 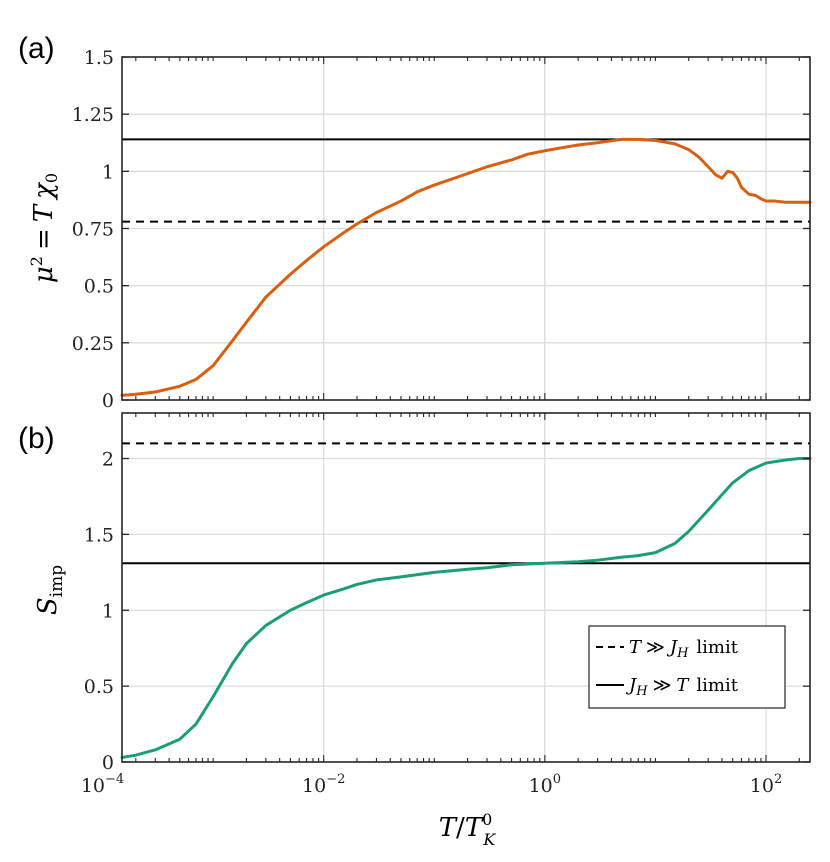 What do you see at coordinates (102, 784) in the screenshot?
I see `xtick-label: 10⁻⁴` at bounding box center [102, 784].